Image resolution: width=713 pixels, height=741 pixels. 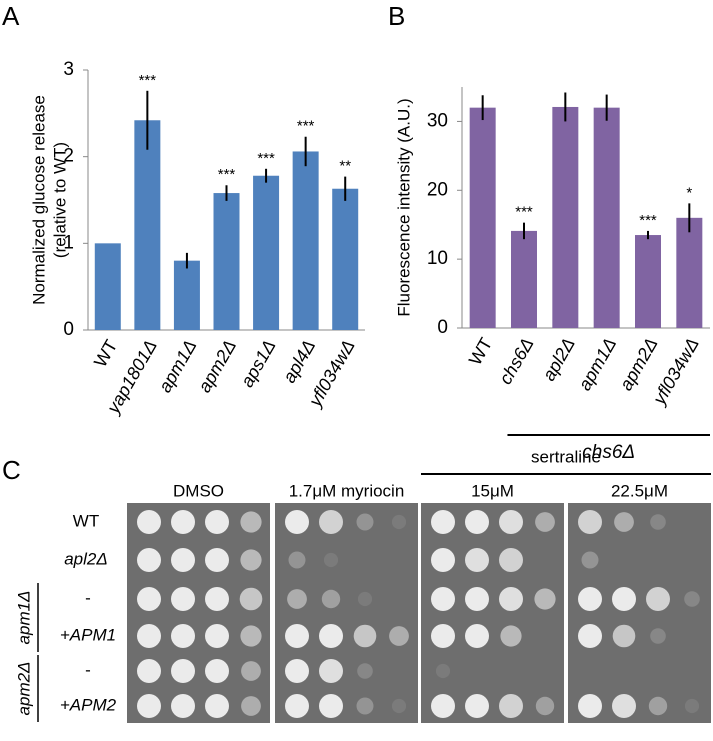 I want to click on y-tick-label: 30, so click(x=437, y=120).